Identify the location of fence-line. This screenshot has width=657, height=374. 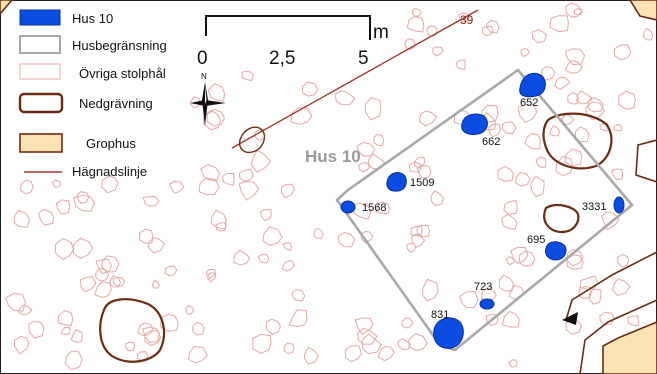
(355, 79).